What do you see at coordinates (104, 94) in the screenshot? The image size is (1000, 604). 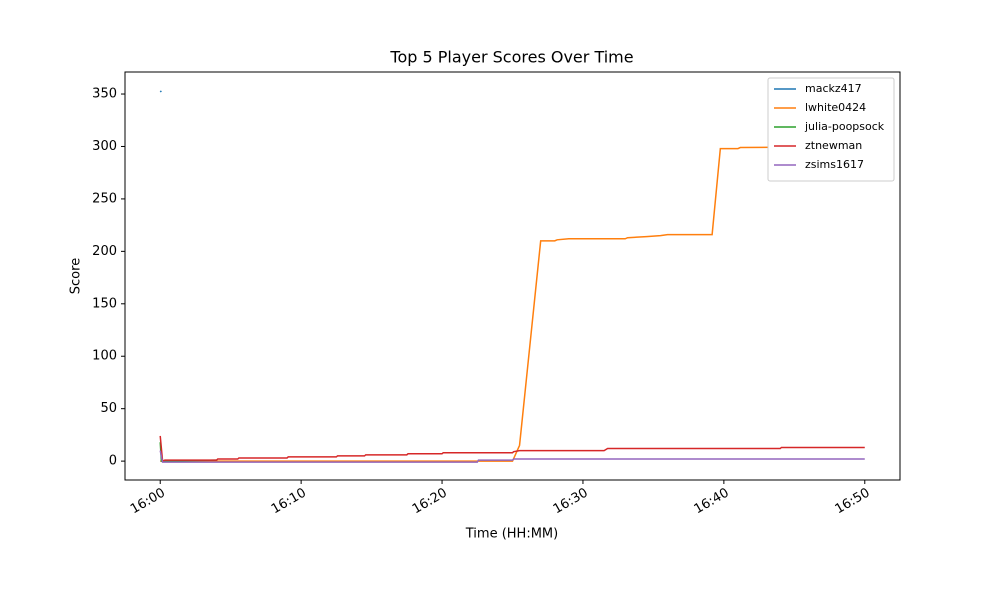 I see `y-tick-label: 350` at bounding box center [104, 94].